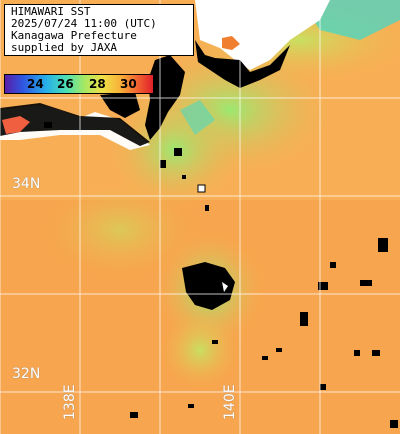 The width and height of the screenshot is (400, 434). I want to click on title-line: HIMAWARI SST, so click(51, 11).